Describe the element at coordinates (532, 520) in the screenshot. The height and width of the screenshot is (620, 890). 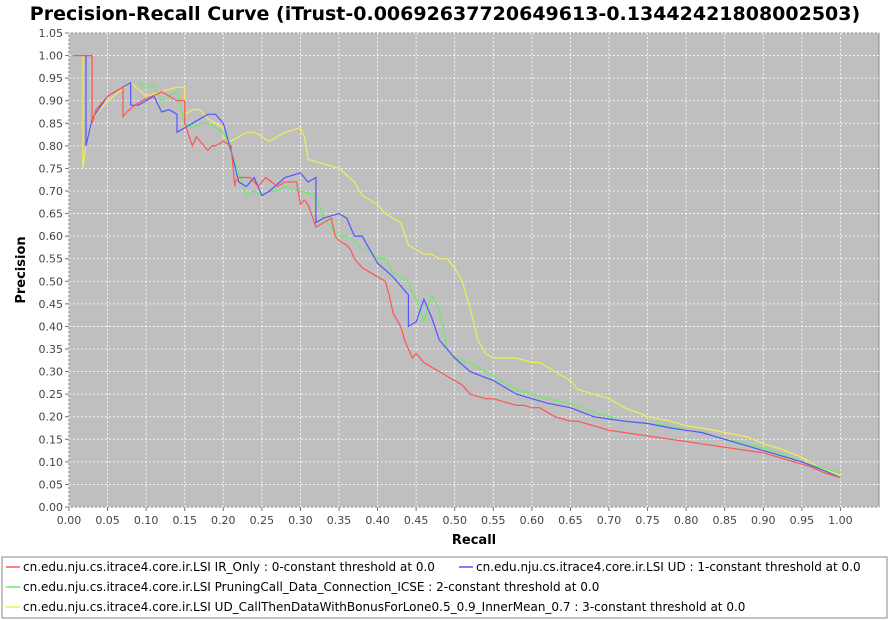
I see `x-tick-label: 0.60` at that location.